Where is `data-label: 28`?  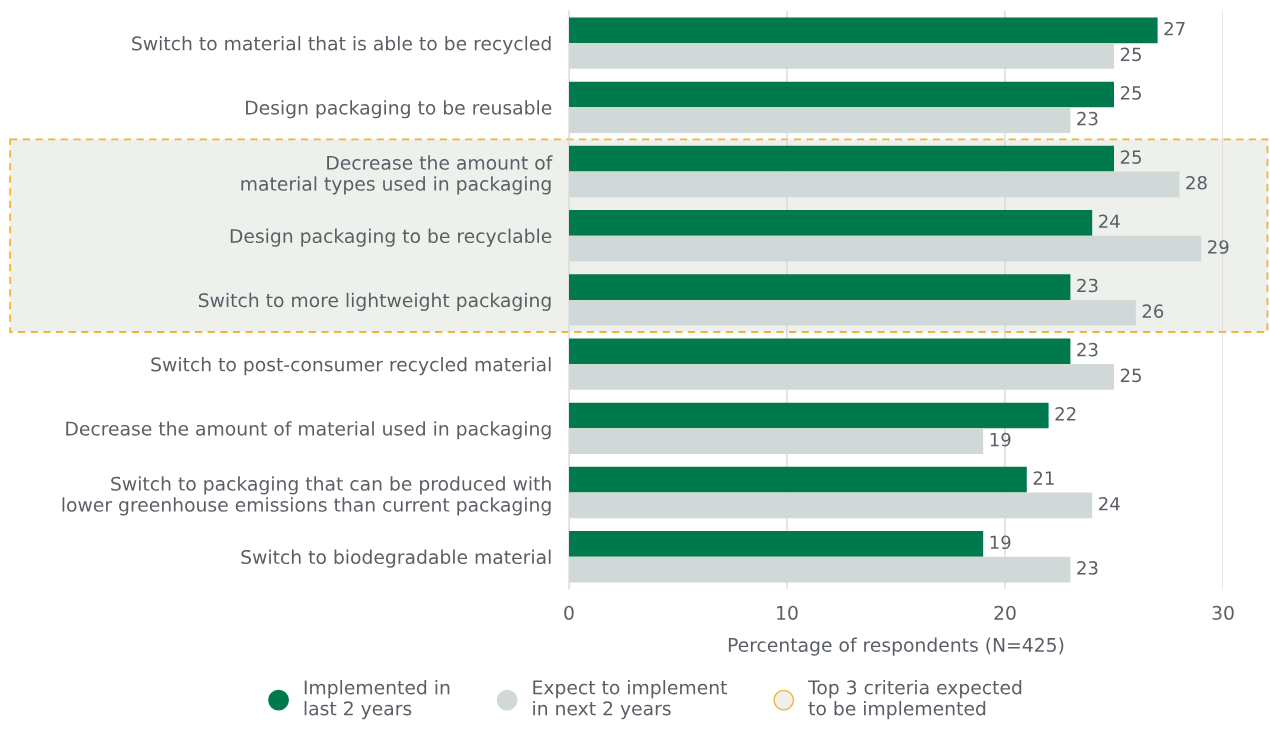
data-label: 28 is located at coordinates (1196, 182).